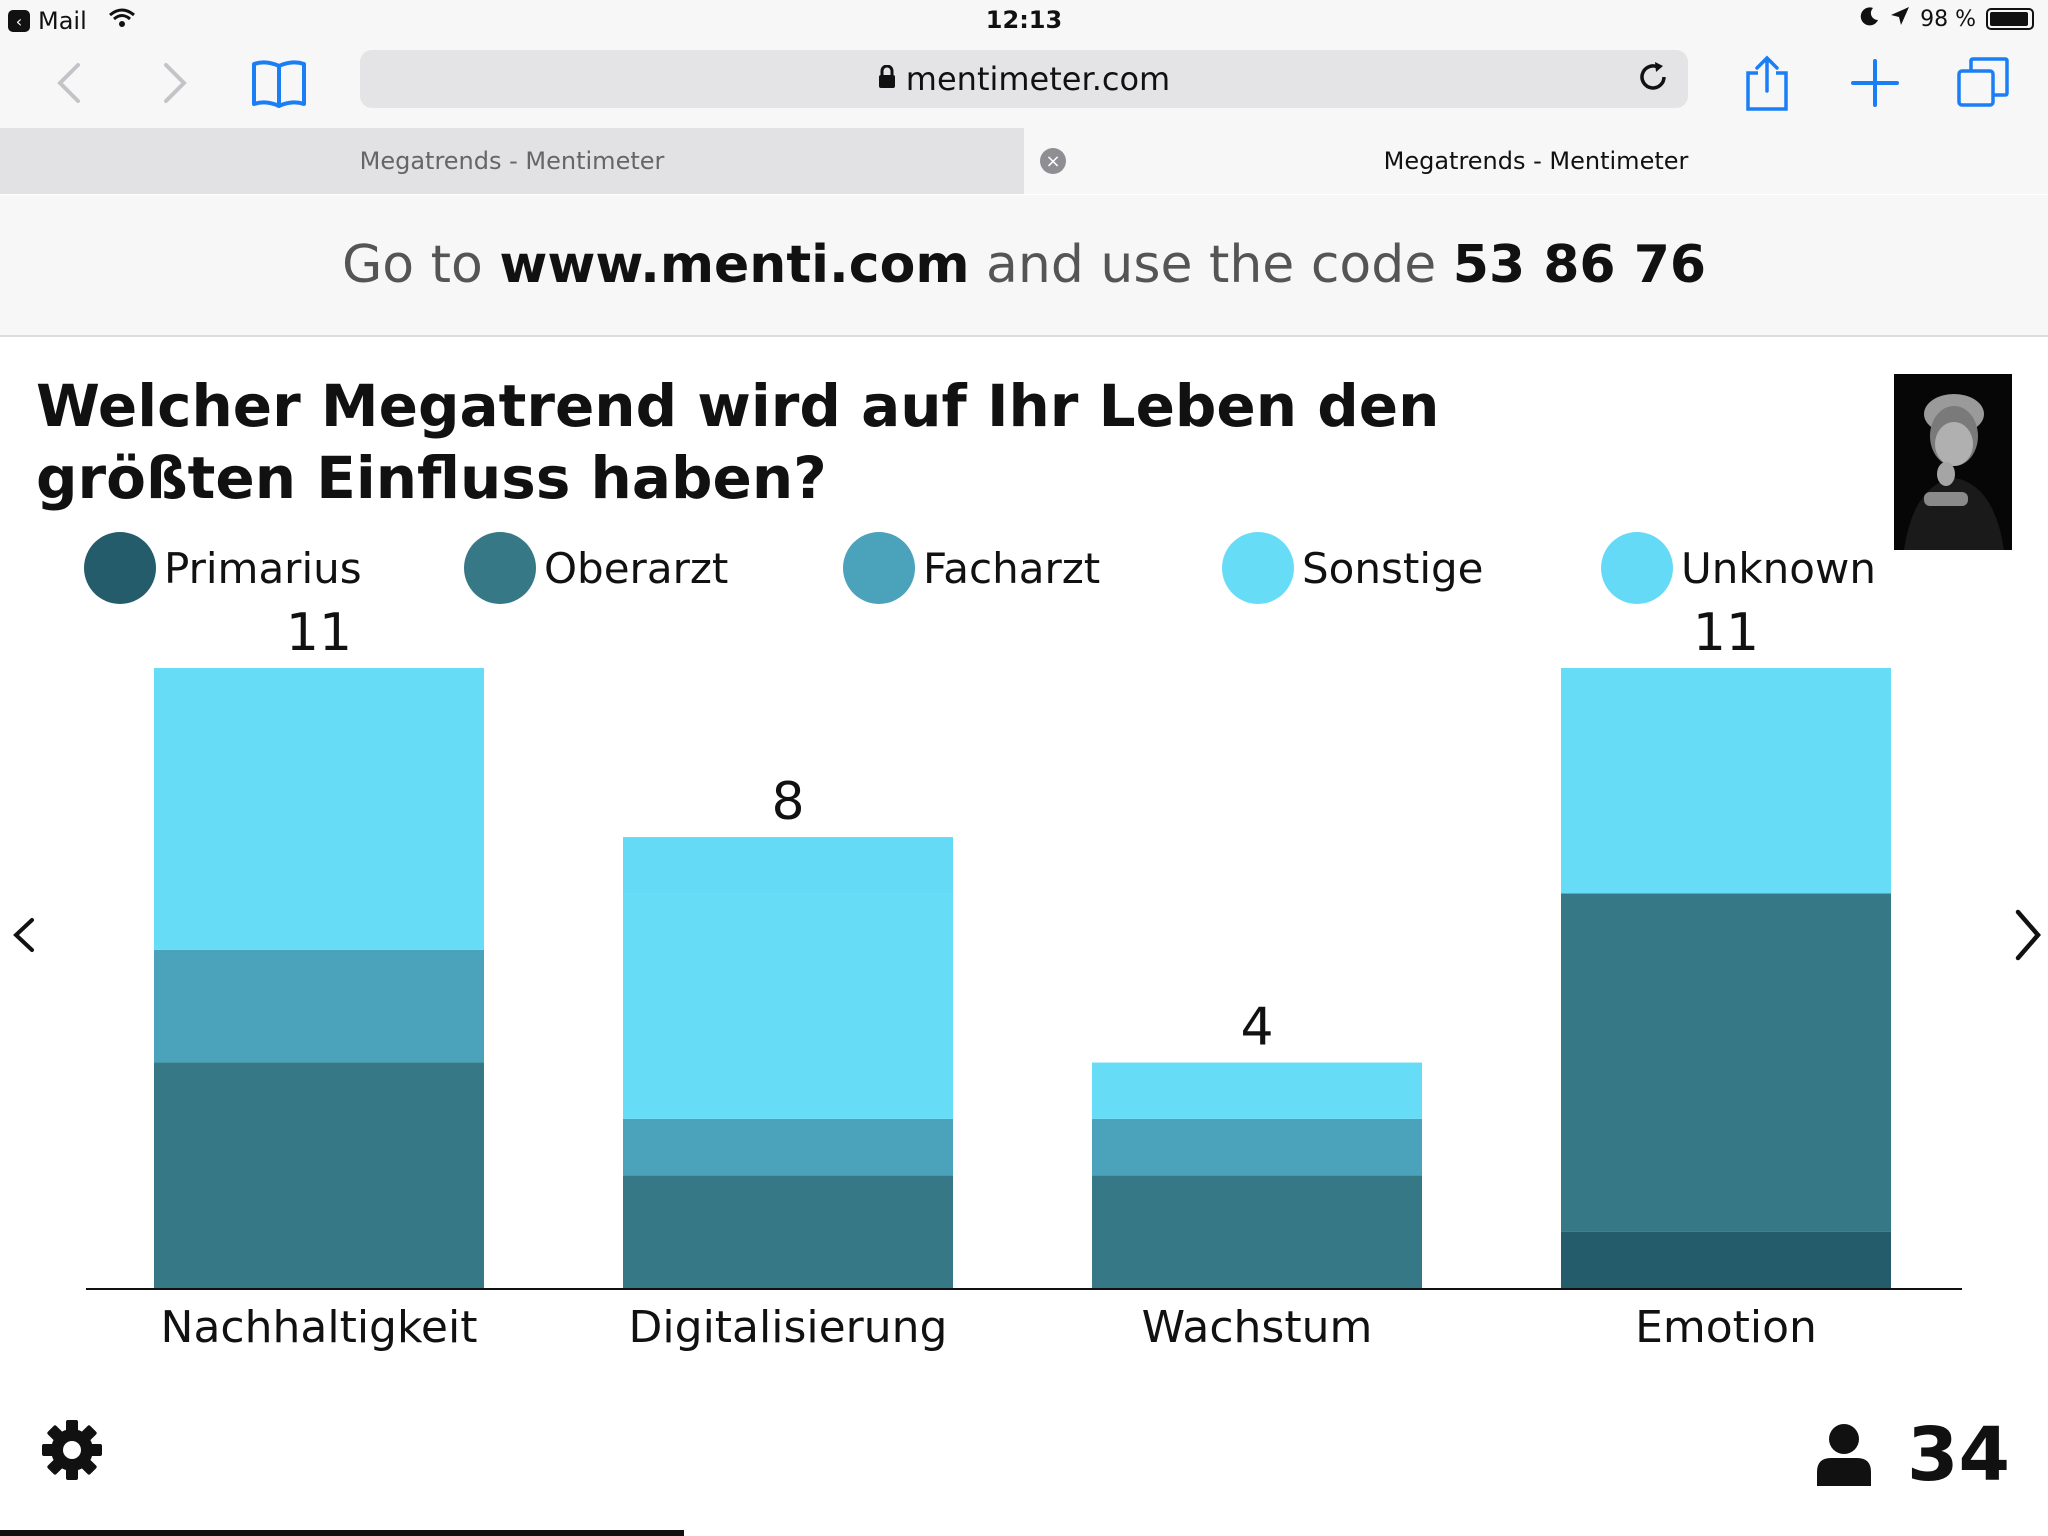 The image size is (2048, 1536). What do you see at coordinates (1778, 568) in the screenshot?
I see `legend-label: Unknown` at bounding box center [1778, 568].